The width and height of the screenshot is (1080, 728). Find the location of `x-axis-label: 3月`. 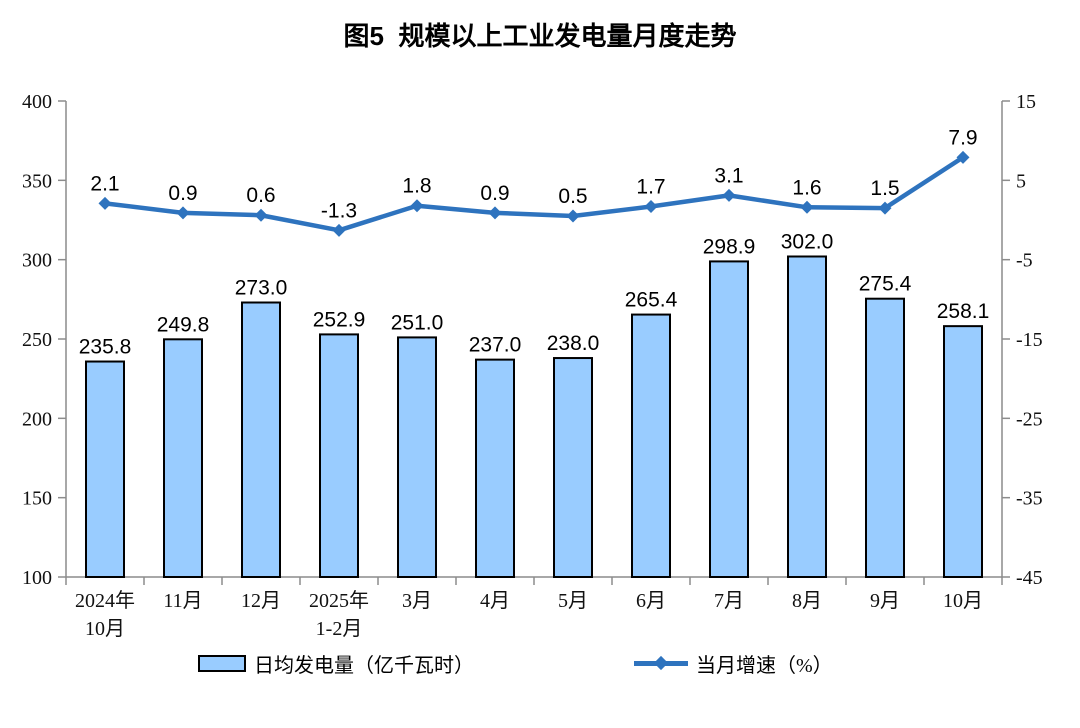

x-axis-label: 3月 is located at coordinates (417, 601).